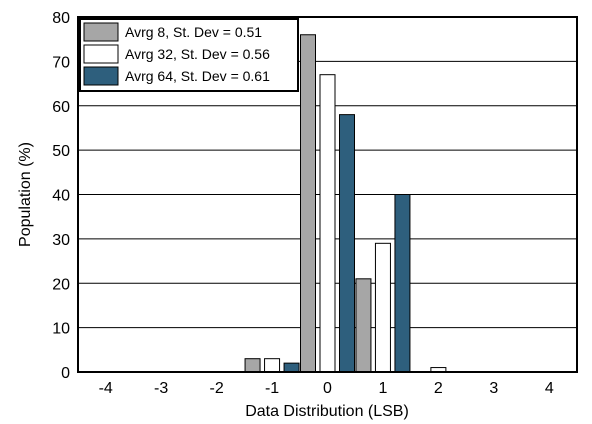 The width and height of the screenshot is (592, 424). I want to click on x-axis-title: Data Distribution (LSB), so click(327, 411).